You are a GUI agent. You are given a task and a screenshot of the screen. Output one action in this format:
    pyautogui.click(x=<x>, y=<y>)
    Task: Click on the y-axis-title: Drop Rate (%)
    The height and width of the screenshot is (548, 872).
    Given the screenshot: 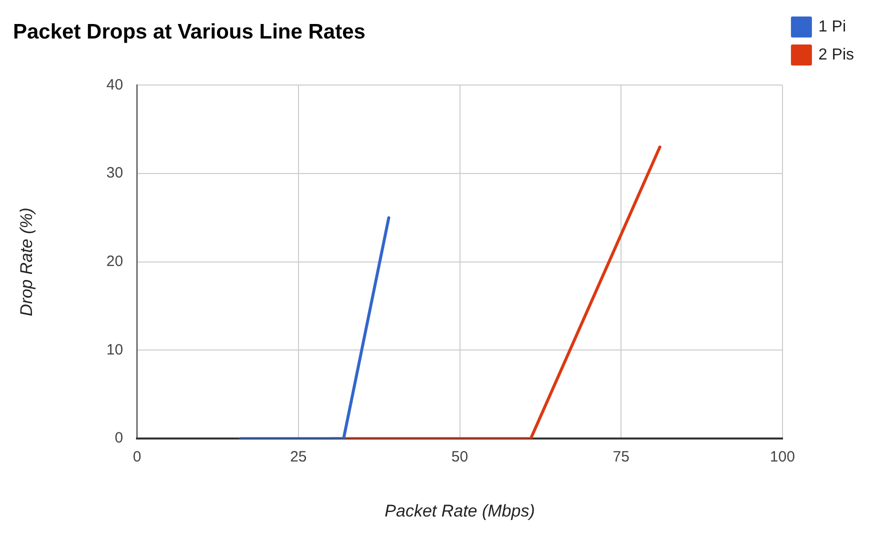 What is the action you would take?
    pyautogui.click(x=26, y=262)
    